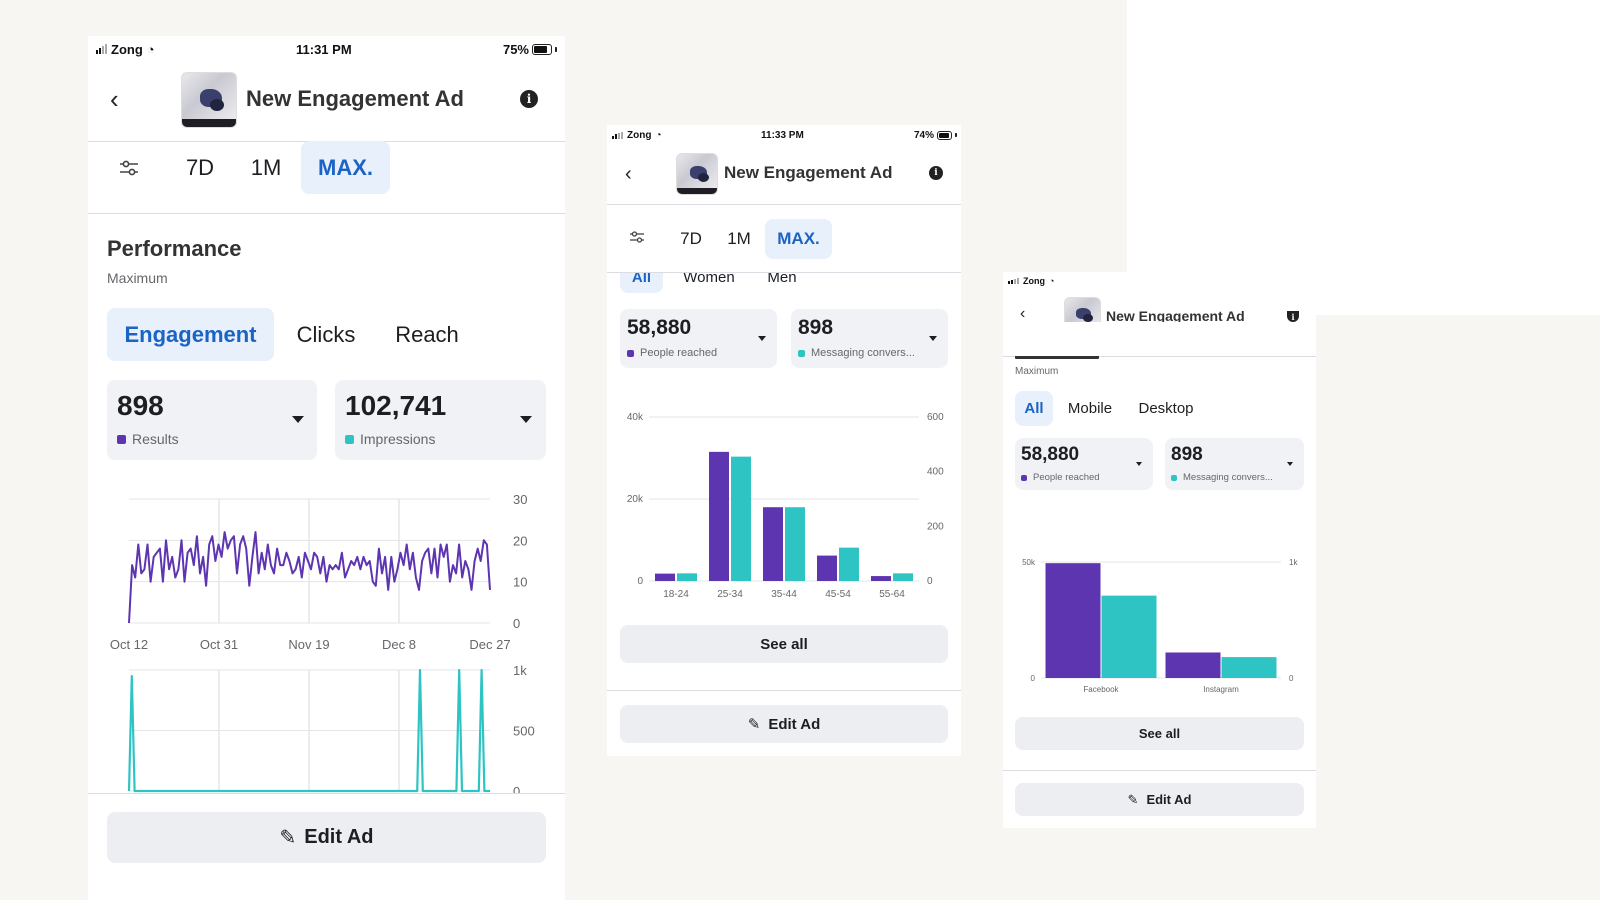 This screenshot has height=900, width=1600. I want to click on metric-value: 898, so click(816, 327).